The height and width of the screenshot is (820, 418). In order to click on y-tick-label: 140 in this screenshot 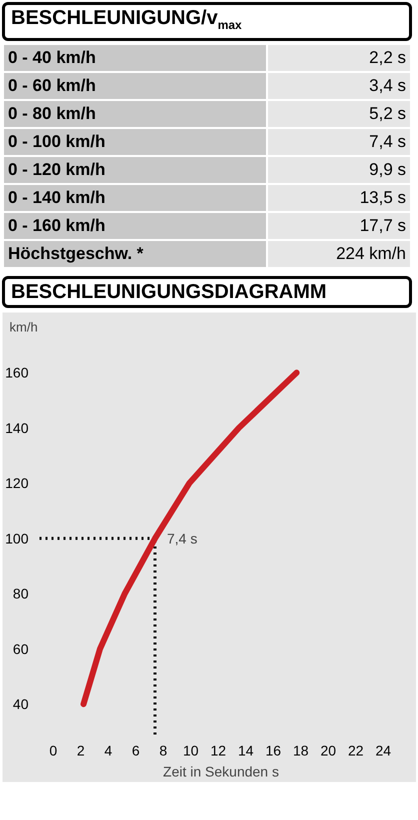, I will do `click(17, 428)`.